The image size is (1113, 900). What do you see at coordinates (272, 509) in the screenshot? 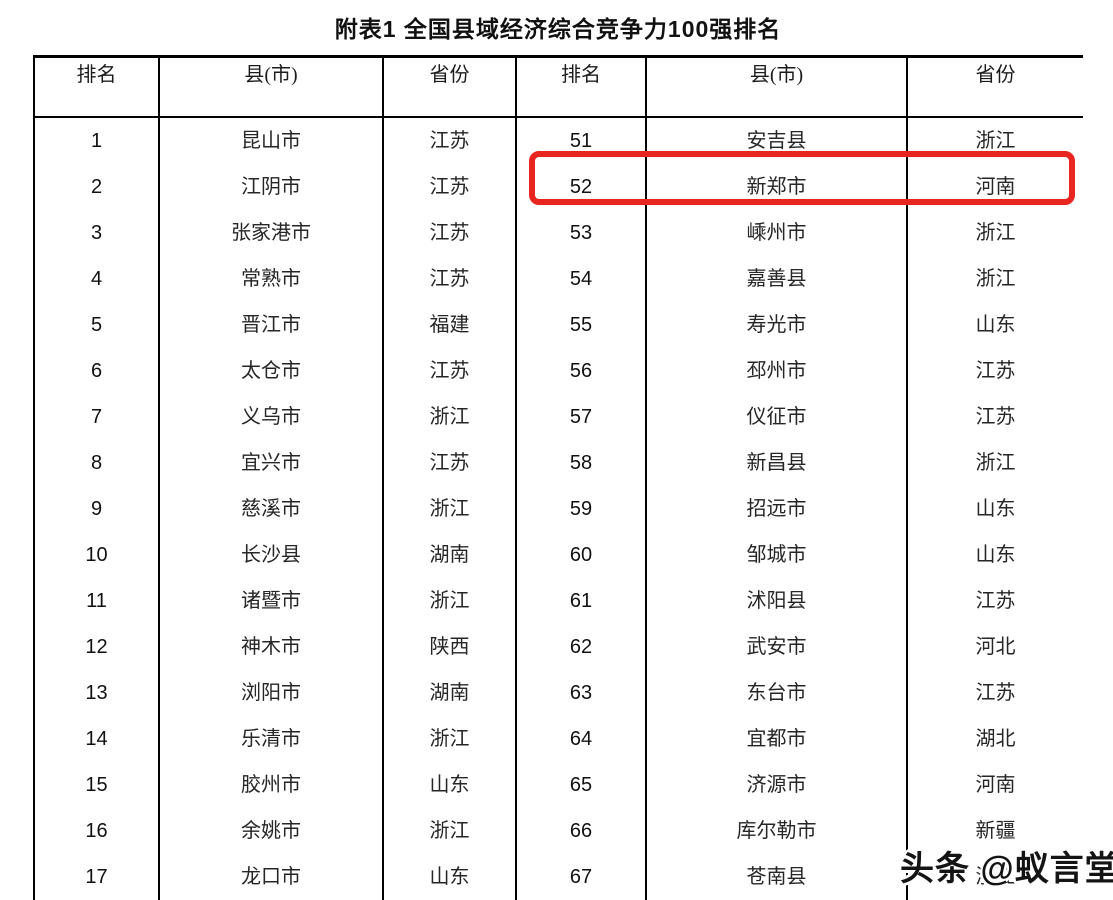
I see `left-table-row-county-cell: 慈溪市` at bounding box center [272, 509].